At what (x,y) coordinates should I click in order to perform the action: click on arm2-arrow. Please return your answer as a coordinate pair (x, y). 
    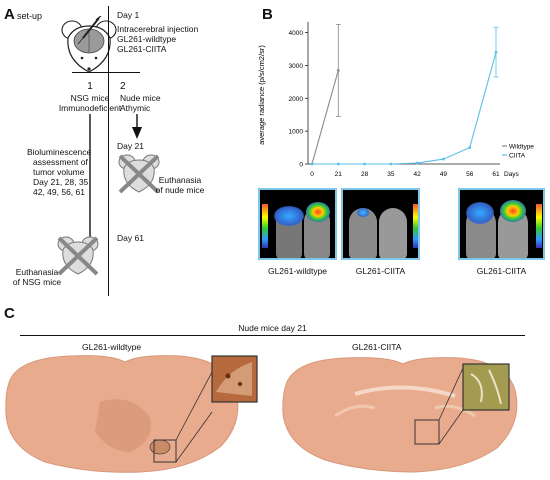
    Looking at the image, I should click on (137, 126).